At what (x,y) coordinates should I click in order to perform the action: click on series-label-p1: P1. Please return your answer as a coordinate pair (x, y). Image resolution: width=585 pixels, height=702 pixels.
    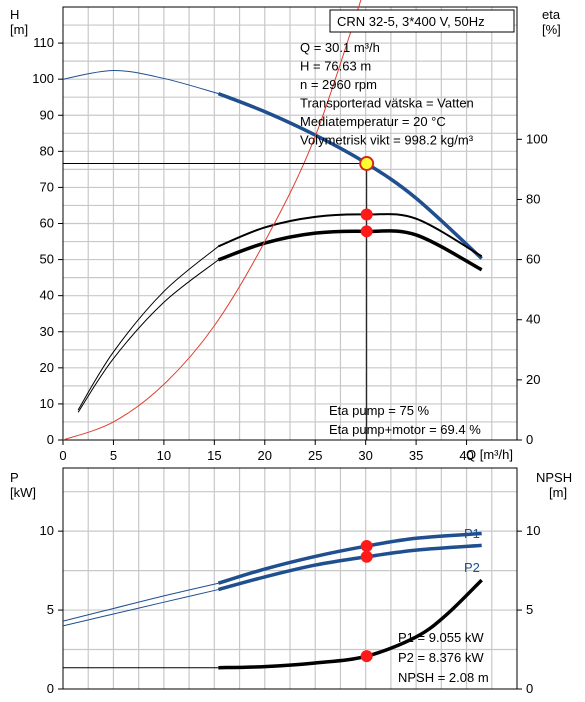
    Looking at the image, I should click on (472, 533).